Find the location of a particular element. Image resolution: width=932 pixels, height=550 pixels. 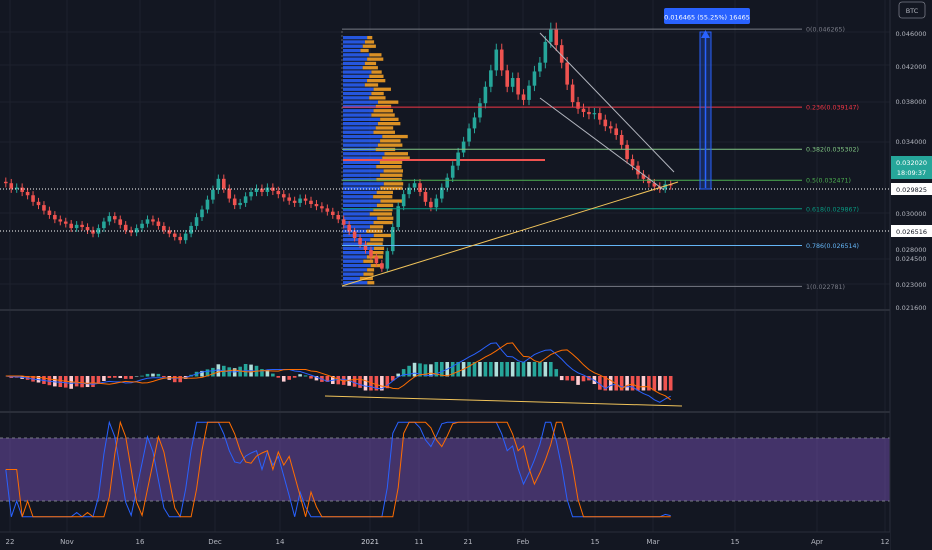

stoch-band is located at coordinates (445, 469).